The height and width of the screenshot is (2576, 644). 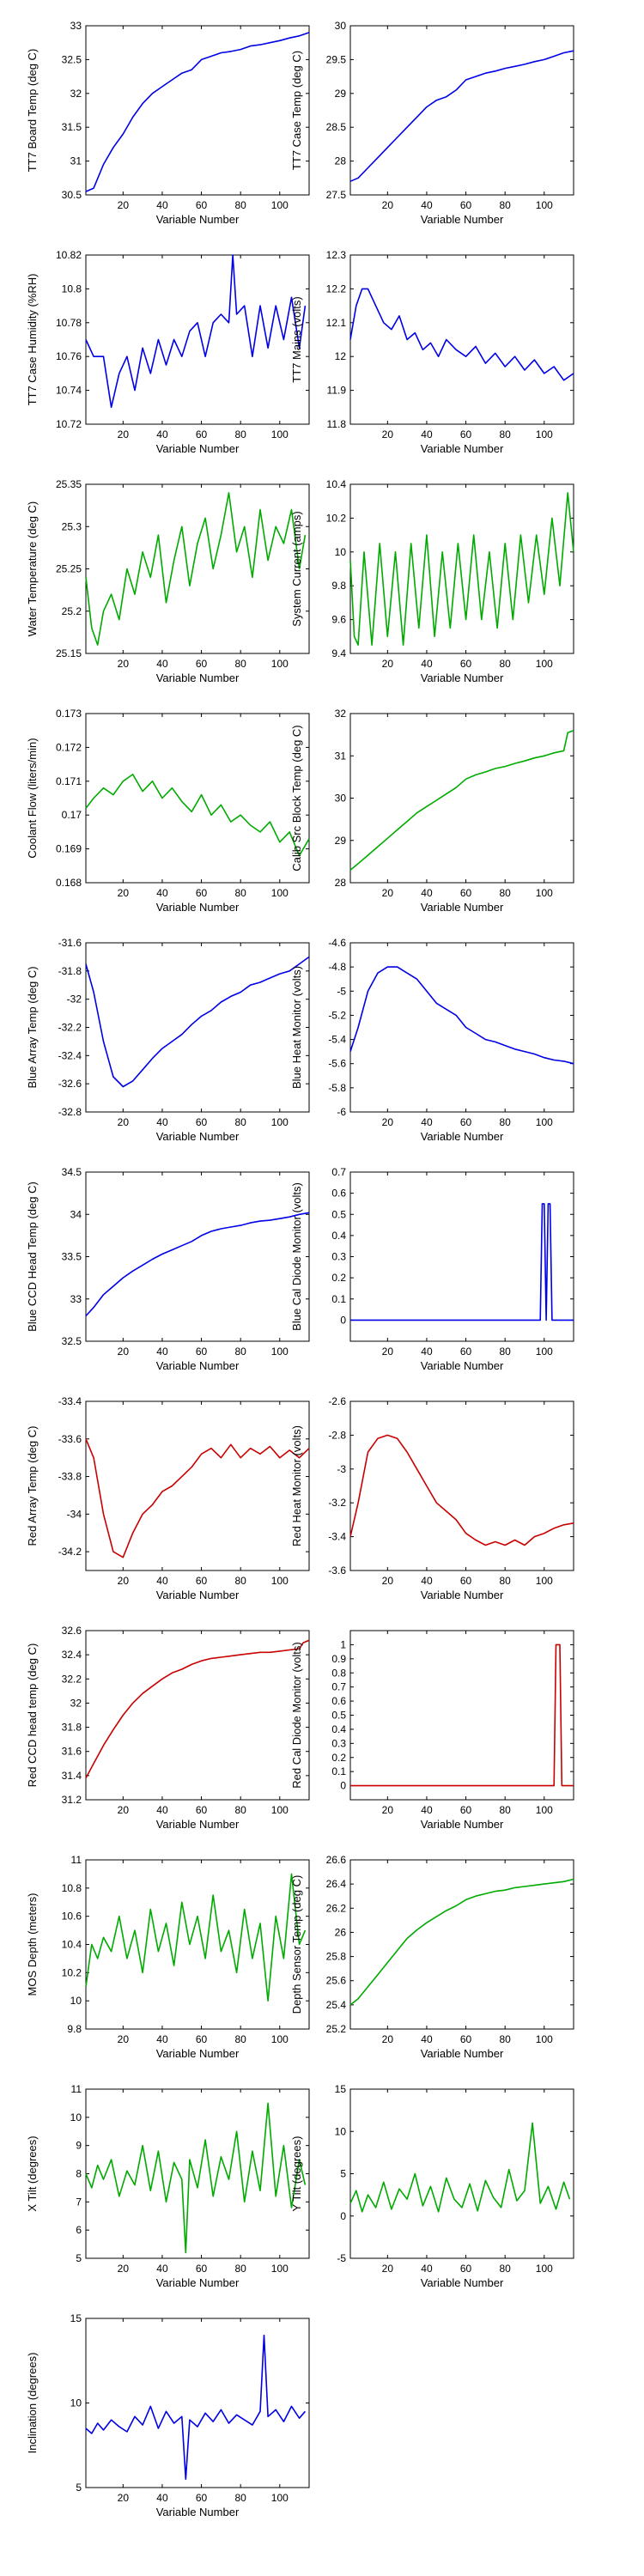 I want to click on y-tick-label: 10, so click(x=341, y=552).